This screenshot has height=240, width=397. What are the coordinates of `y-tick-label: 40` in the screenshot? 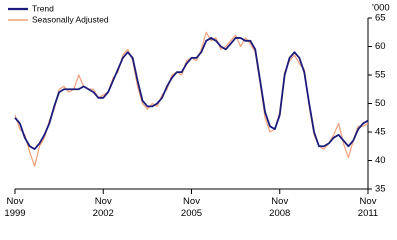 It's located at (380, 160).